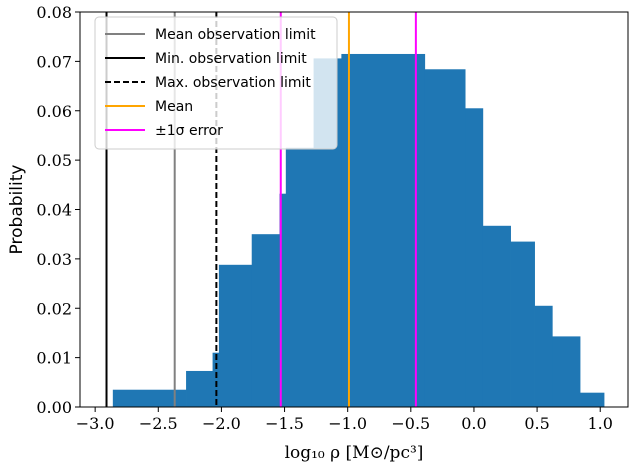  Describe the element at coordinates (17, 210) in the screenshot. I see `y-axis-label: Probability` at that location.